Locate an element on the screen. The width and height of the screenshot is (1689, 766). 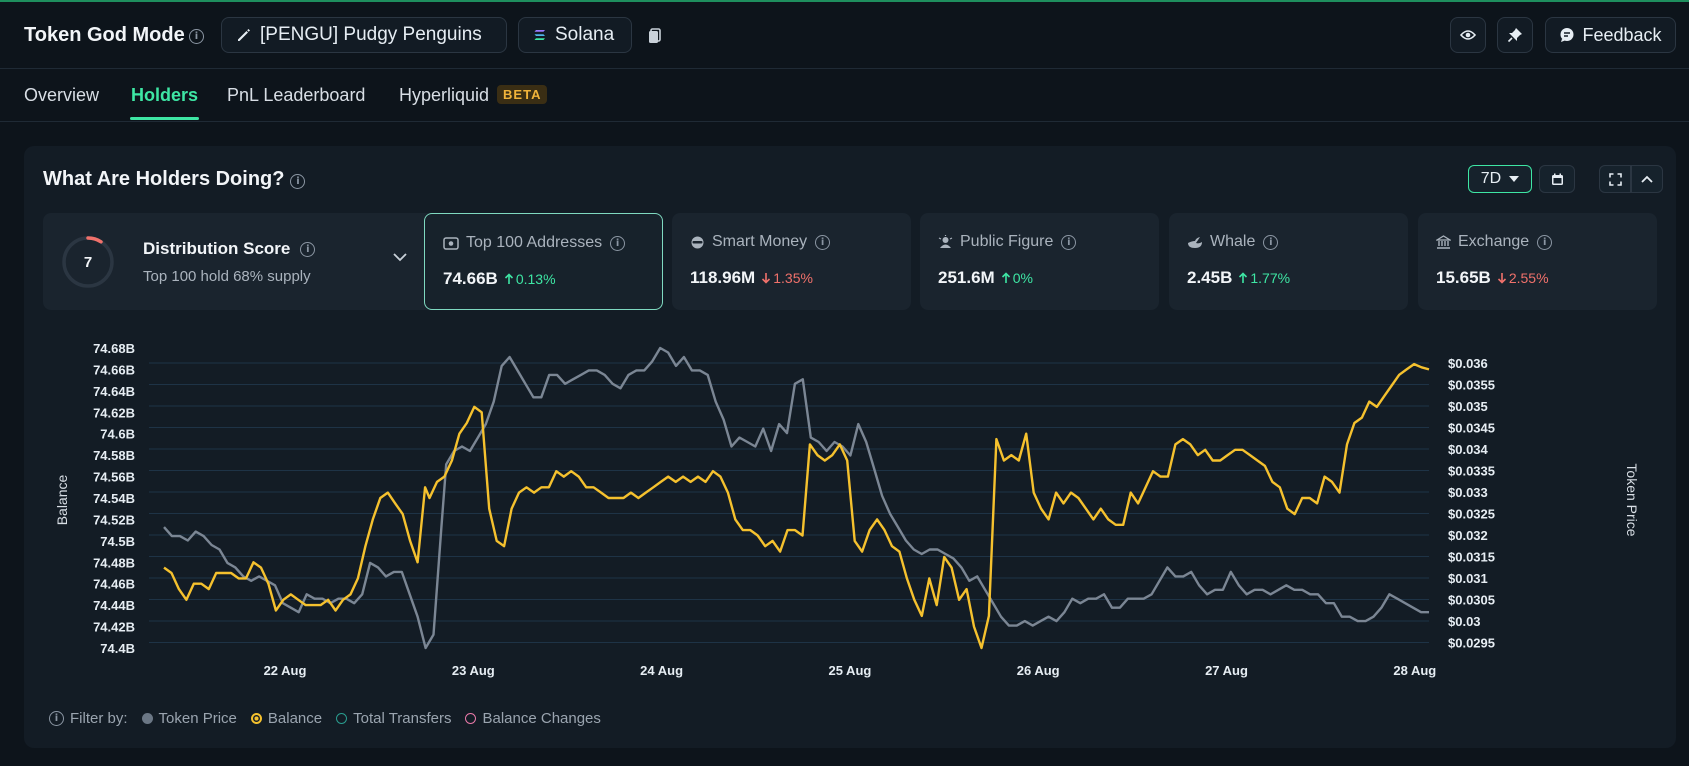
wallet-icon is located at coordinates (451, 243).